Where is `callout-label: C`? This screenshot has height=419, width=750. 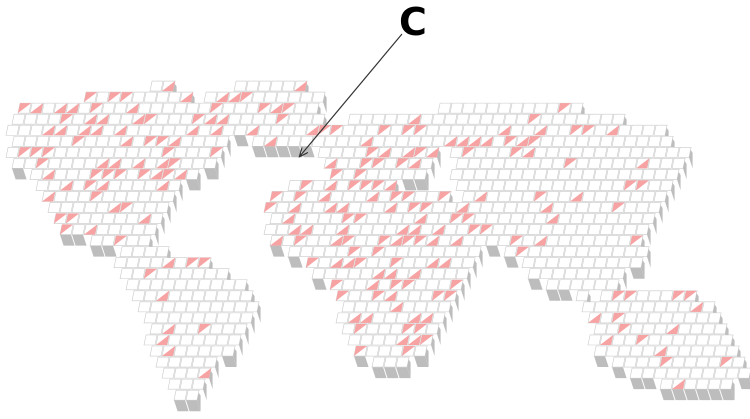
callout-label: C is located at coordinates (413, 22).